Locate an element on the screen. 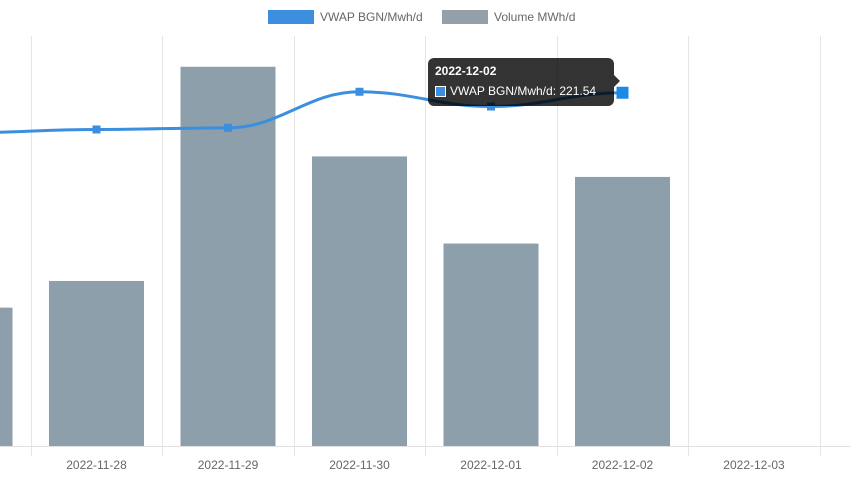  legend-label-vwap: VWAP BGN/Mwh/d is located at coordinates (371, 17).